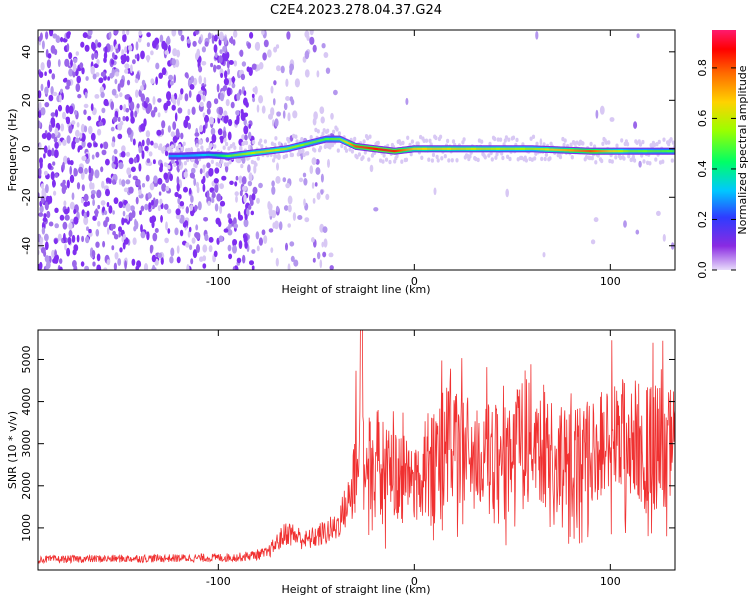 This screenshot has width=750, height=600. I want to click on snr-x-axis-label: Height of straight line (km), so click(355, 589).